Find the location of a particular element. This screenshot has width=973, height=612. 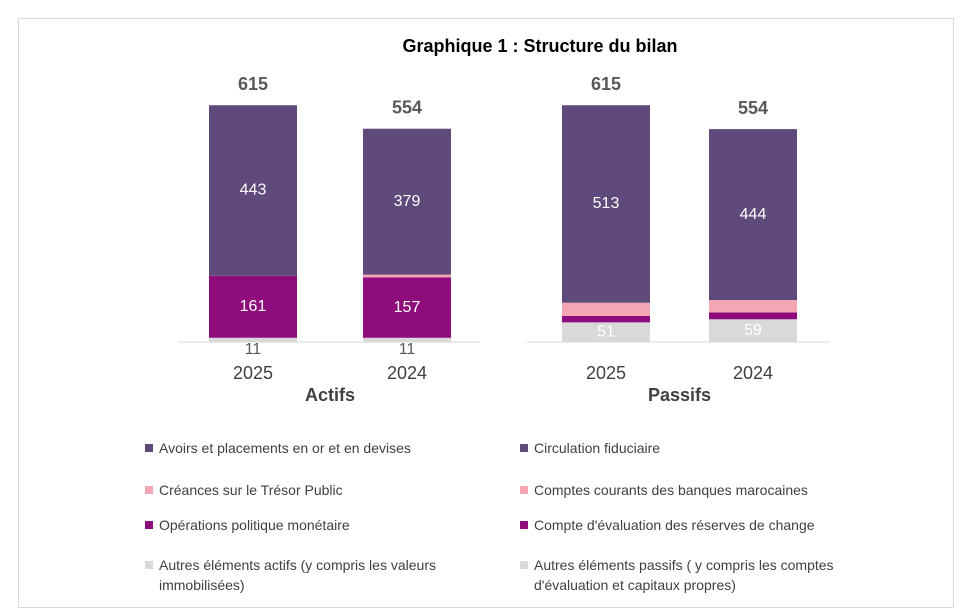

legend-label: Comptes courants des banques marocaines is located at coordinates (671, 490).